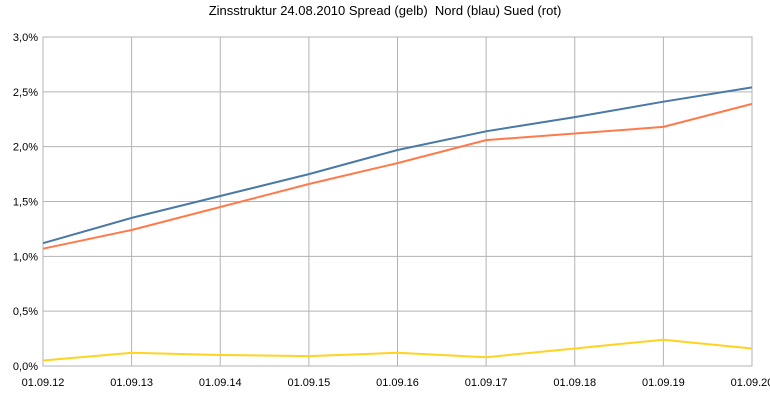 This screenshot has height=402, width=770. What do you see at coordinates (574, 383) in the screenshot?
I see `x-tick-label: 01.09.18` at bounding box center [574, 383].